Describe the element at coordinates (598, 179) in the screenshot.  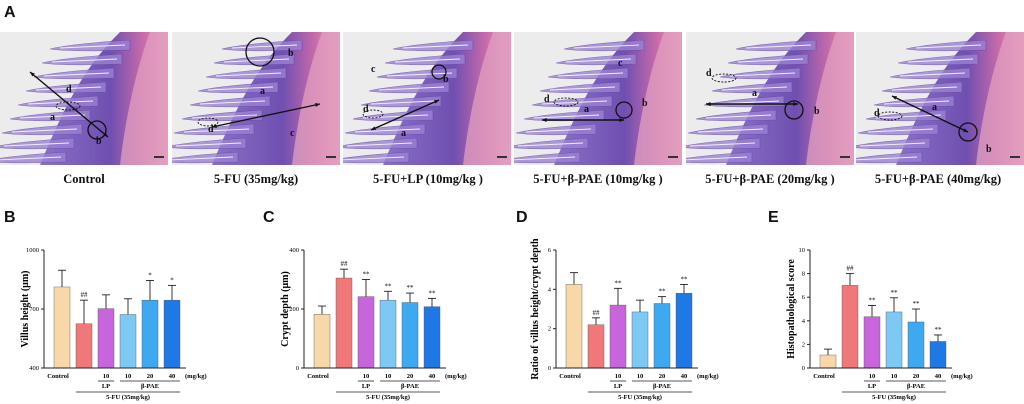
I see `caption-pae-10: 5-FU+β-PAE (10mg/kg )` at that location.